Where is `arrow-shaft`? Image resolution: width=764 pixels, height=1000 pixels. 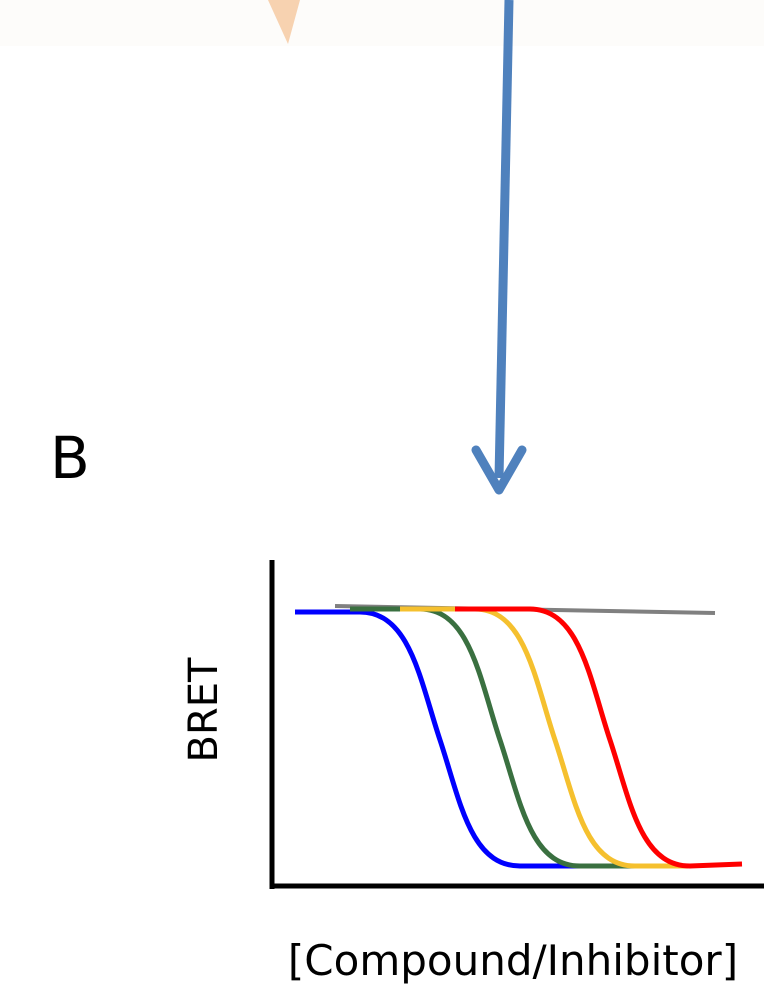 arrow-shaft is located at coordinates (504, 239).